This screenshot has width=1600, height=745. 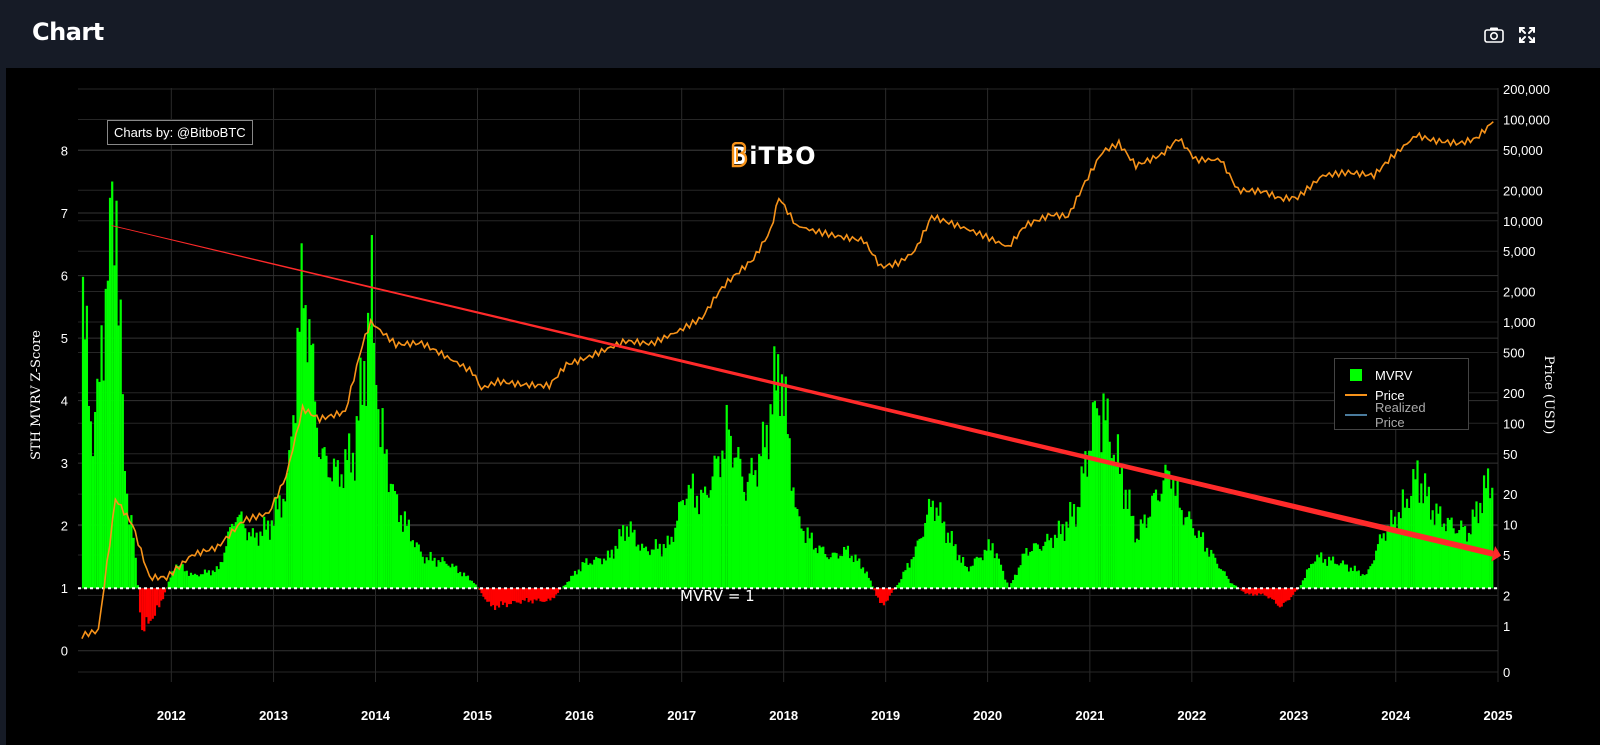 What do you see at coordinates (64, 276) in the screenshot?
I see `y-tick-label: 6` at bounding box center [64, 276].